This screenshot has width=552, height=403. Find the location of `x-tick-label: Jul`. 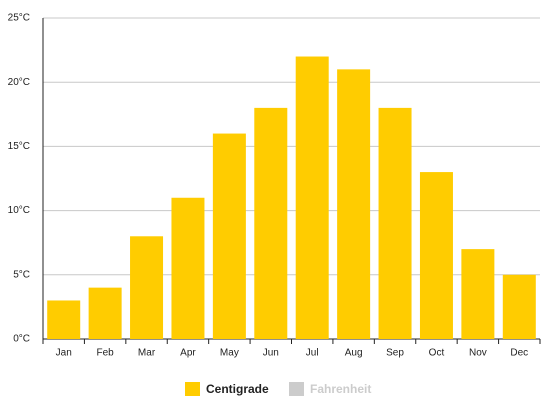

x-tick-label: Jul is located at coordinates (312, 353).